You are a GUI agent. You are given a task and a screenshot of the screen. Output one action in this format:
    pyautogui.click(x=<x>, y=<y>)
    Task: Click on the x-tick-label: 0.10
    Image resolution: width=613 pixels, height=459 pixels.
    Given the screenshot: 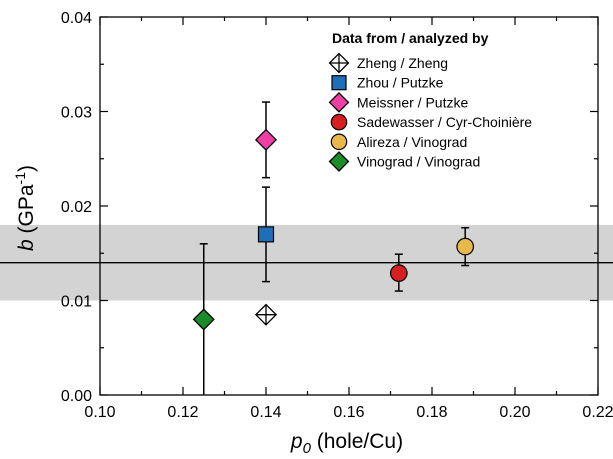 What is the action you would take?
    pyautogui.click(x=99, y=412)
    